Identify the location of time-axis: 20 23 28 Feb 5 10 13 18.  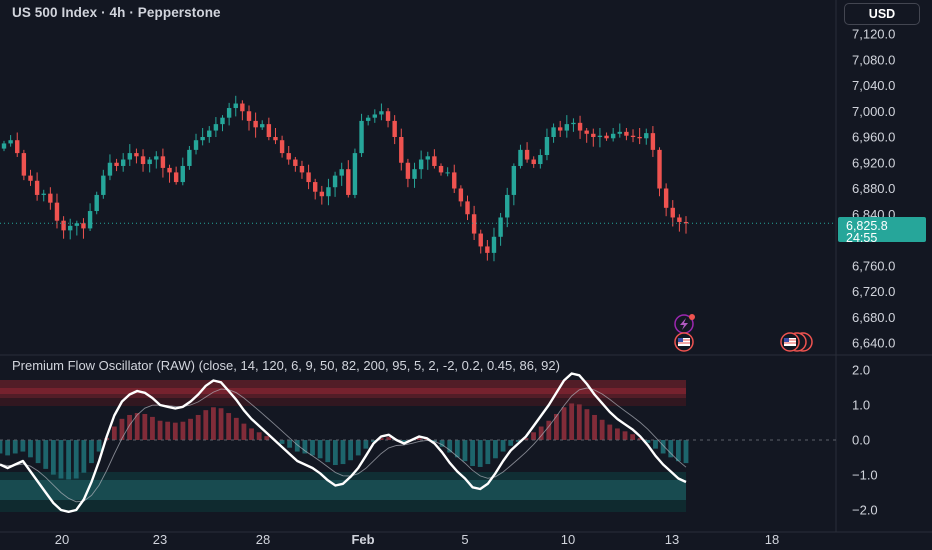
(417, 539).